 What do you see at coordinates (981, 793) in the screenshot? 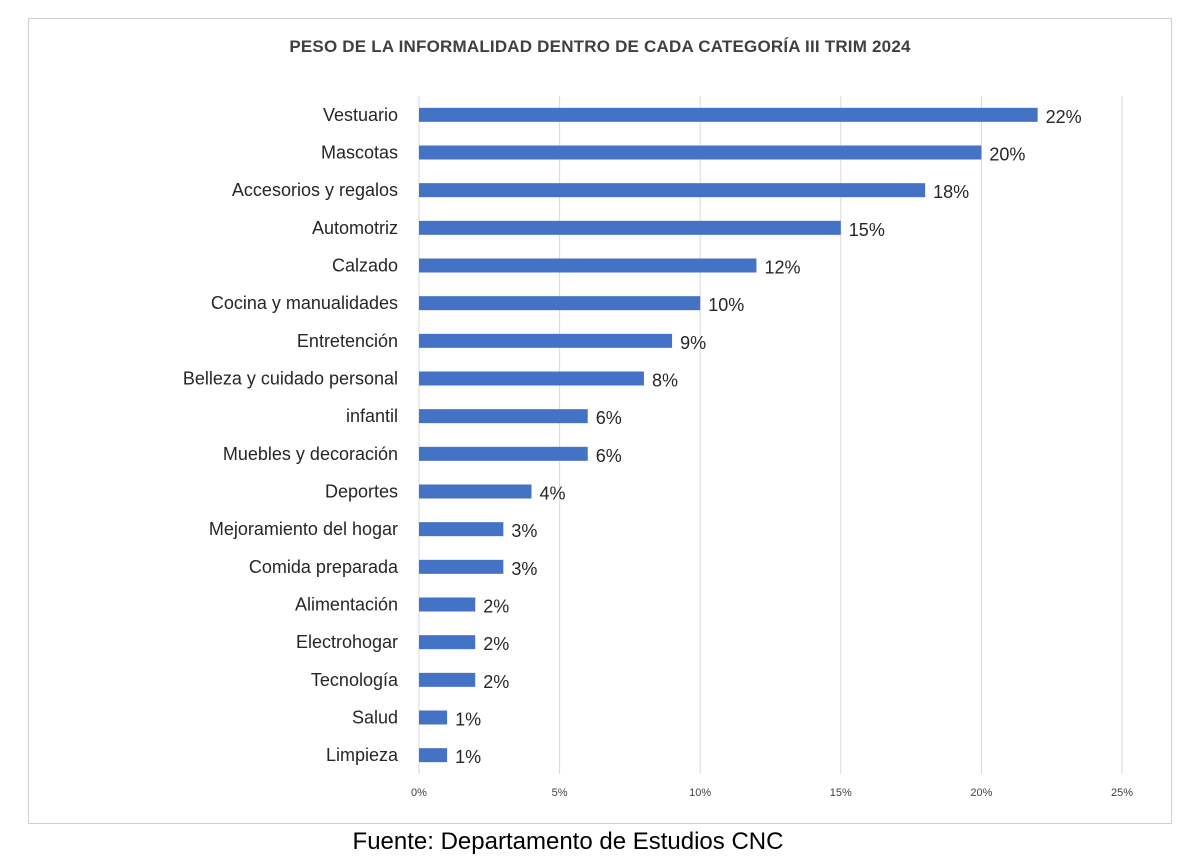
I see `x-tick-label: 20%` at bounding box center [981, 793].